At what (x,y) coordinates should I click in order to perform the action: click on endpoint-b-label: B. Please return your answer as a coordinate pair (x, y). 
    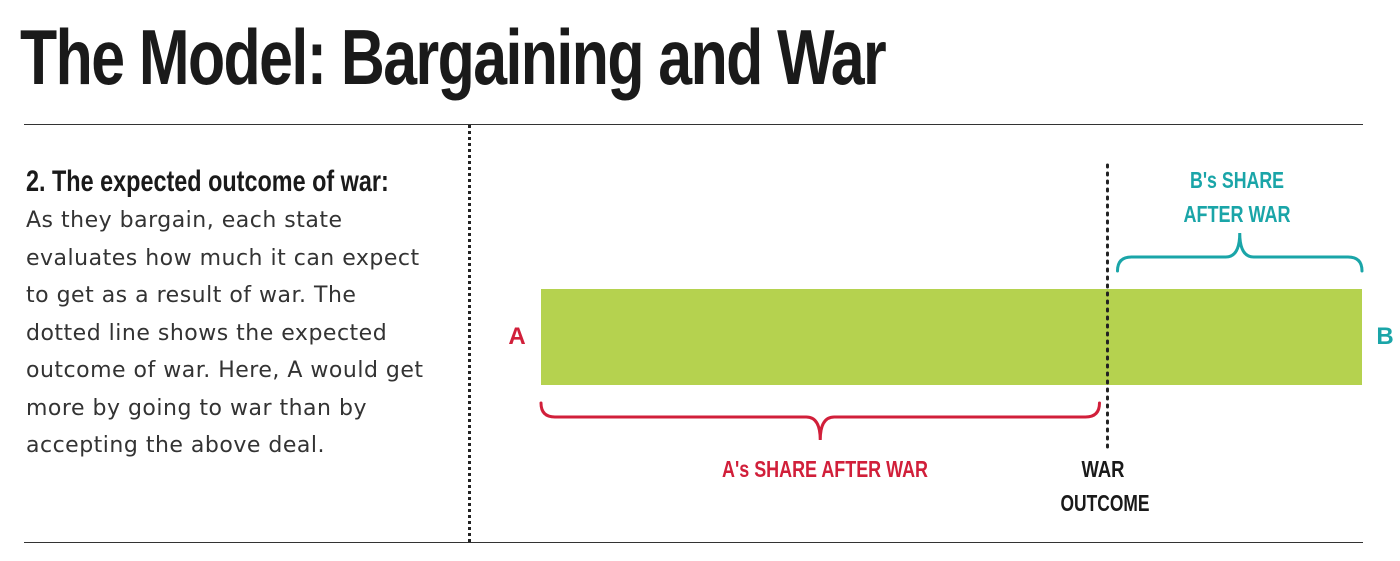
    Looking at the image, I should click on (1384, 336).